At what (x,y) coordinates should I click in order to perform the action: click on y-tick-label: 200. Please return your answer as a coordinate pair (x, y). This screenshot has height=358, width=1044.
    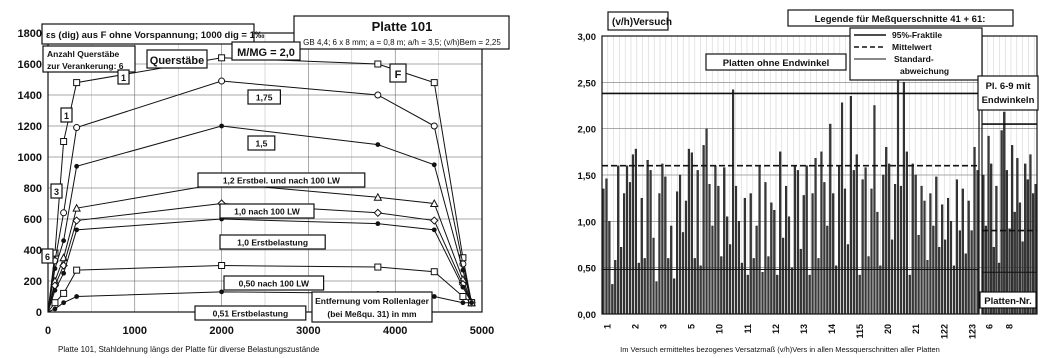
    Looking at the image, I should click on (33, 282).